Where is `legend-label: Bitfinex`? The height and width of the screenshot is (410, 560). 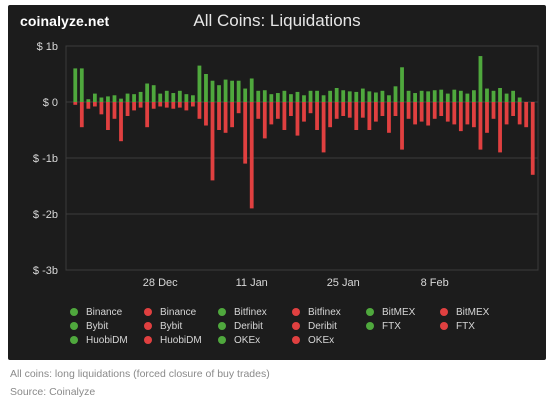
legend-label: Bitfinex is located at coordinates (250, 312).